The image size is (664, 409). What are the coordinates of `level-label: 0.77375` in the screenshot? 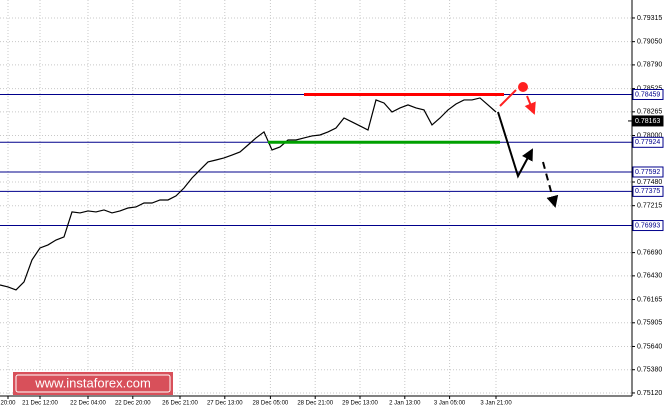 It's located at (647, 191).